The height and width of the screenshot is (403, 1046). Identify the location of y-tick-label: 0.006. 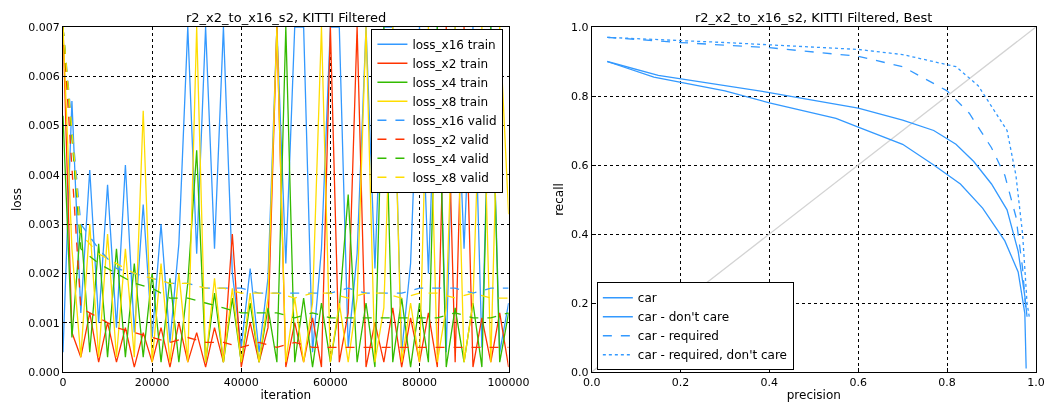
(44, 77).